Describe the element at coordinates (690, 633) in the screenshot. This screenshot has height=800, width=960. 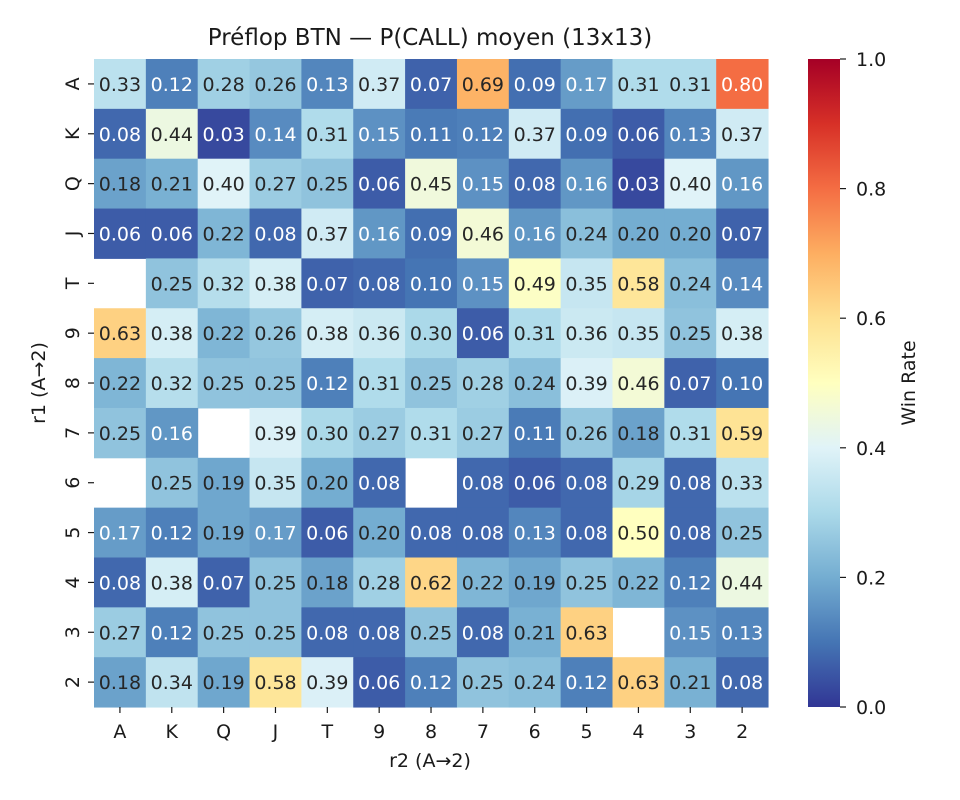
I see `cell-value-label: 0.15` at that location.